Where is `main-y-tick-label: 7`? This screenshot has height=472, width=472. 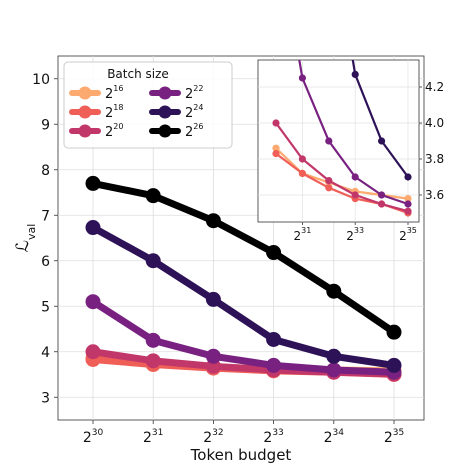
main-y-tick-label: 7 is located at coordinates (45, 216).